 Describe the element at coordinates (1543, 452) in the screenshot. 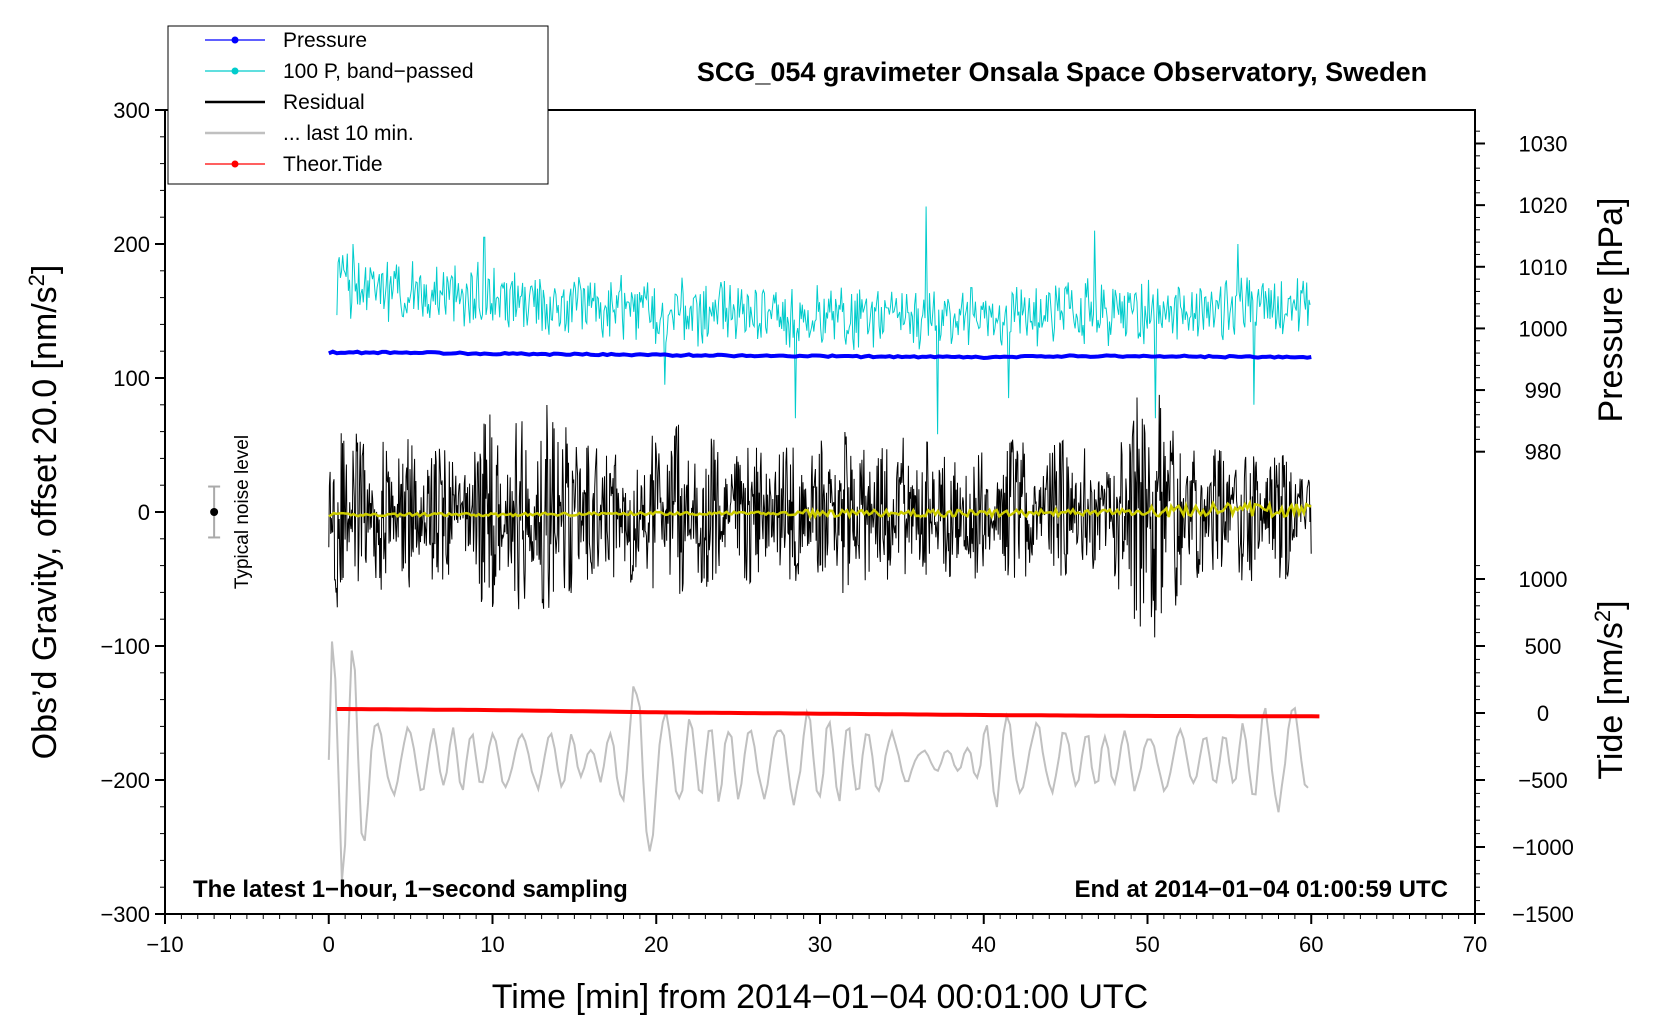

I see `pressure-tick-label: 980` at that location.